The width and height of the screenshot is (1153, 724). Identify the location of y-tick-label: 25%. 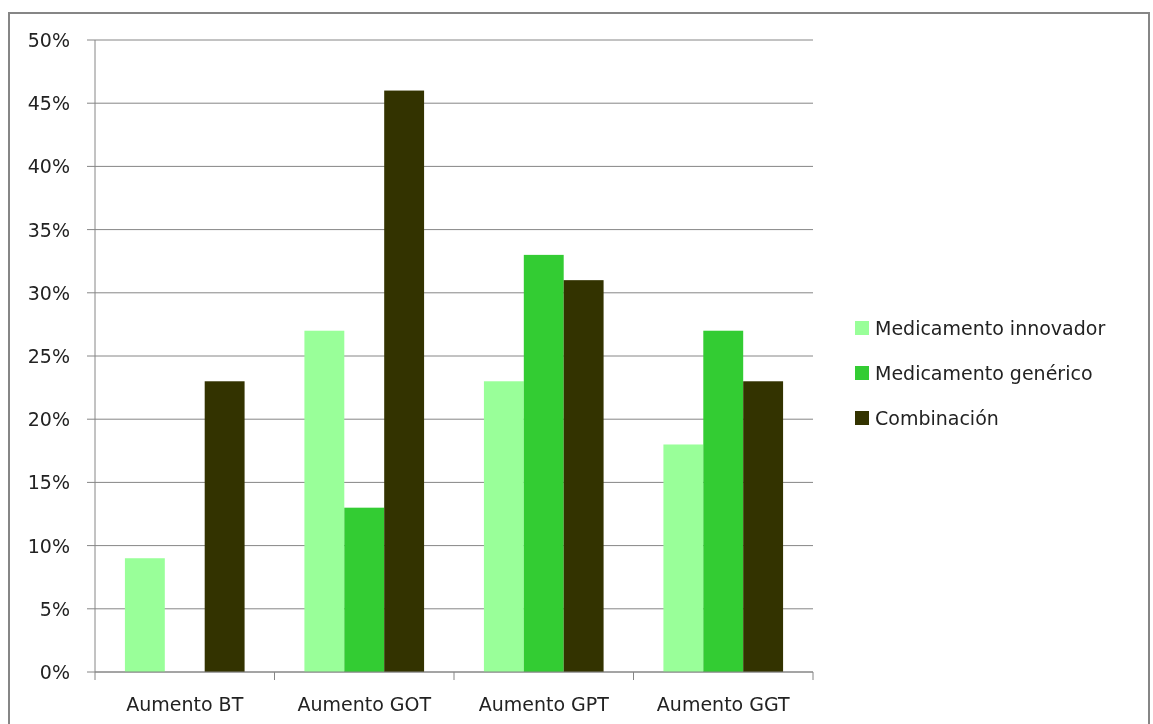
(48, 356).